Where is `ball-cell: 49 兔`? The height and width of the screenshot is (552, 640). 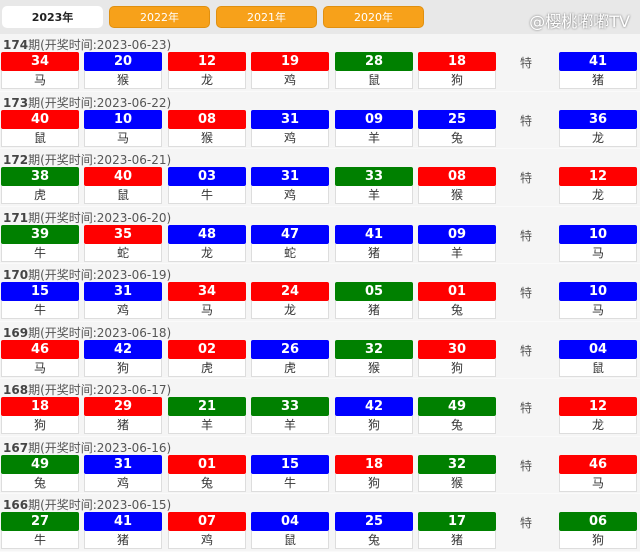
ball-cell: 49 兔 is located at coordinates (40, 473).